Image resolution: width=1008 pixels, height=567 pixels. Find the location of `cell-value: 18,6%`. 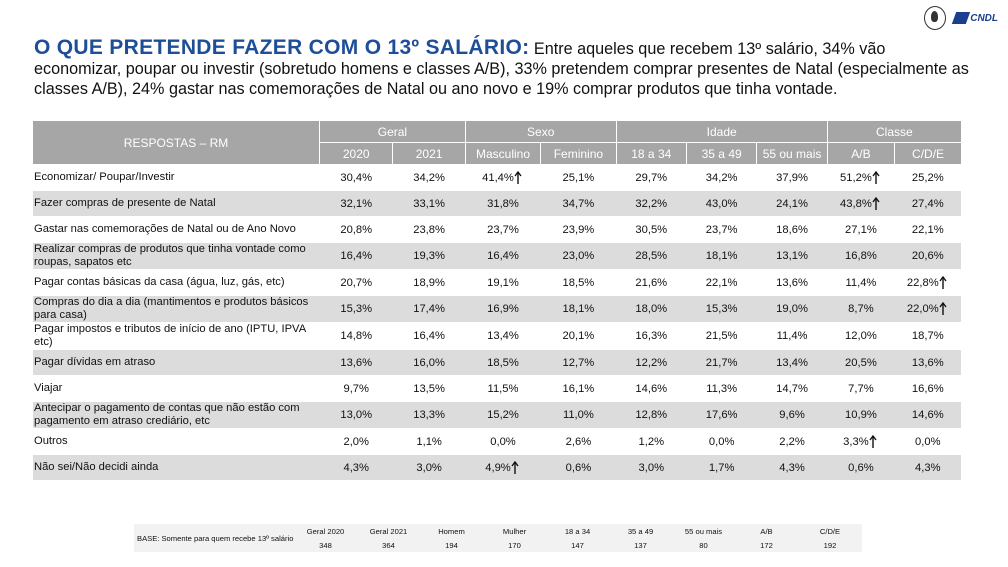

cell-value: 18,6% is located at coordinates (792, 229).